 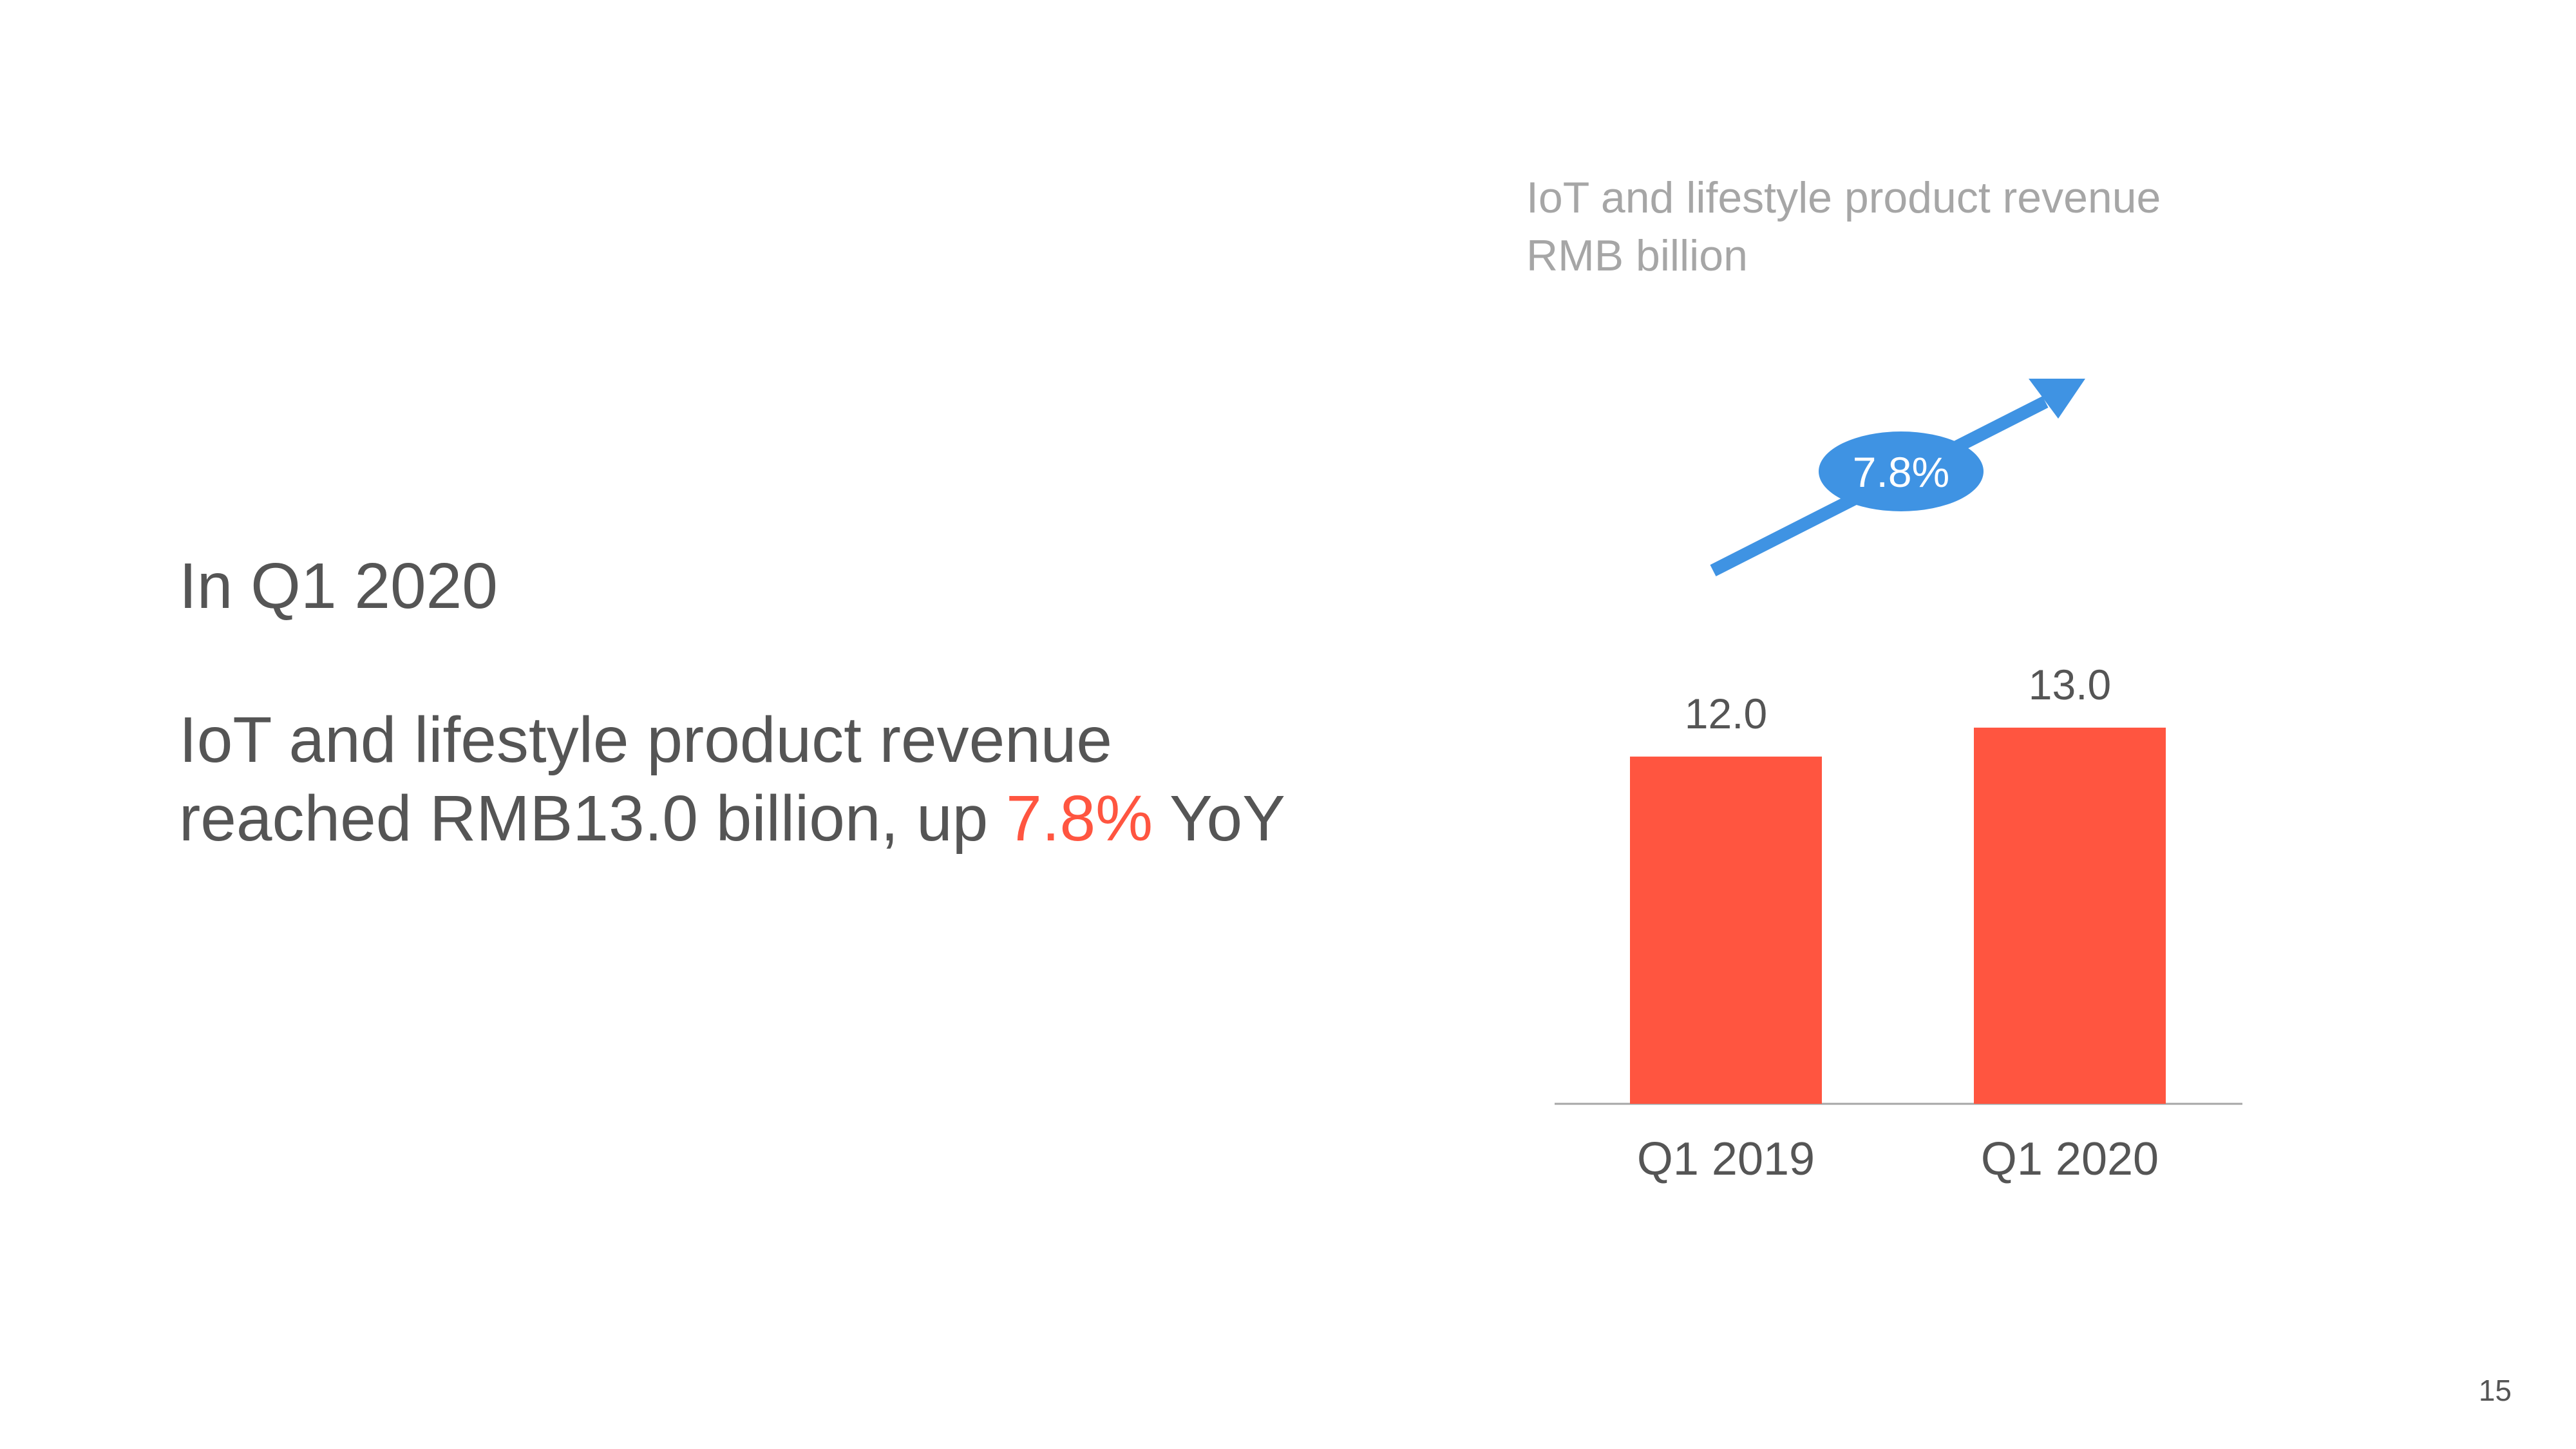 I want to click on growth-badge, so click(x=1902, y=471).